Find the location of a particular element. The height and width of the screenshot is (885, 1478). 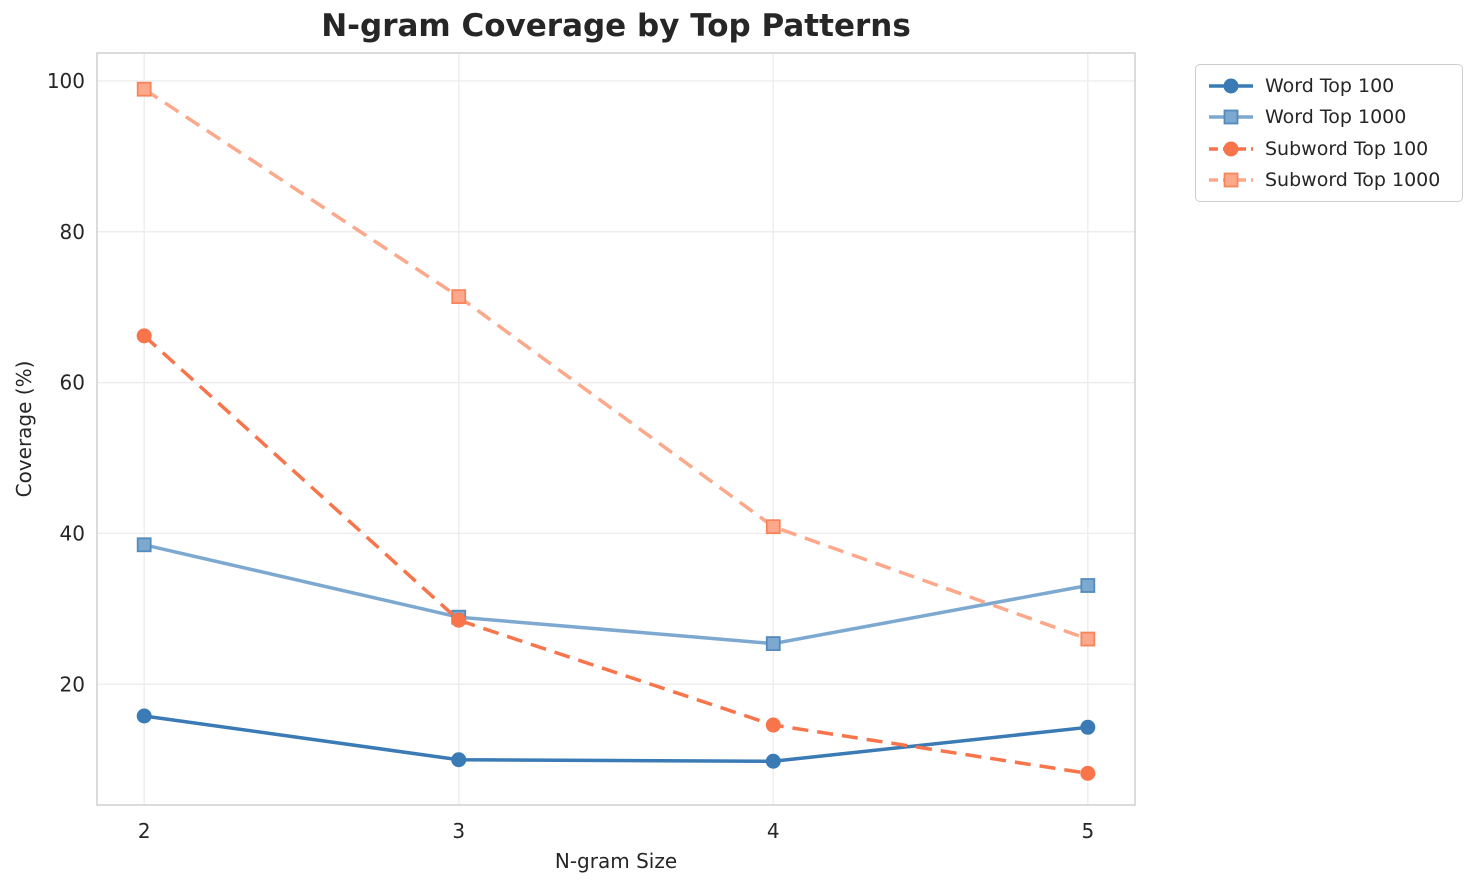

legend-label: Subword Top 1000 is located at coordinates (1353, 180).